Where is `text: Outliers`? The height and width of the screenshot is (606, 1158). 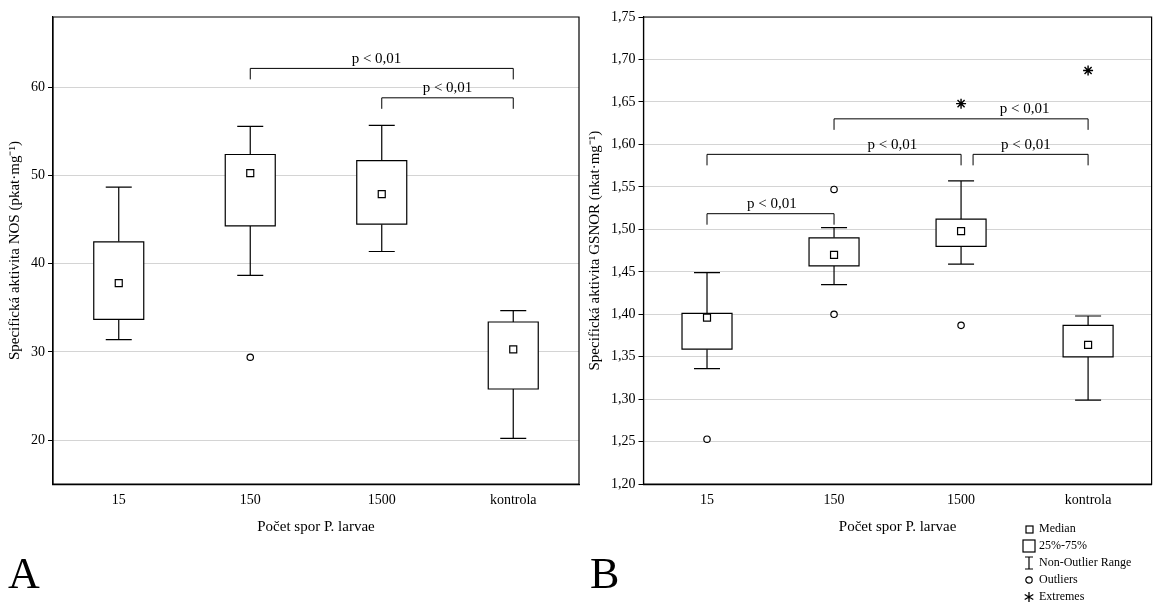 text: Outliers is located at coordinates (1058, 579).